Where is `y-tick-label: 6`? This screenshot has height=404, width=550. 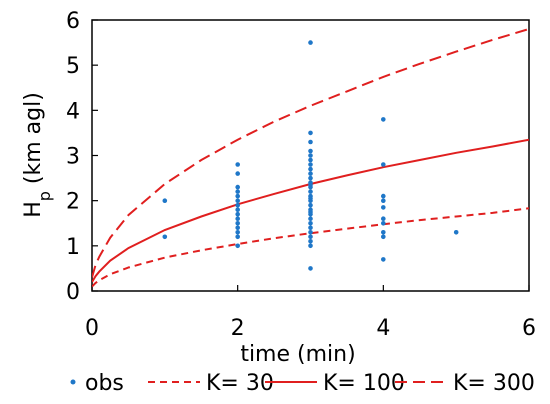
y-tick-label: 6 is located at coordinates (73, 21).